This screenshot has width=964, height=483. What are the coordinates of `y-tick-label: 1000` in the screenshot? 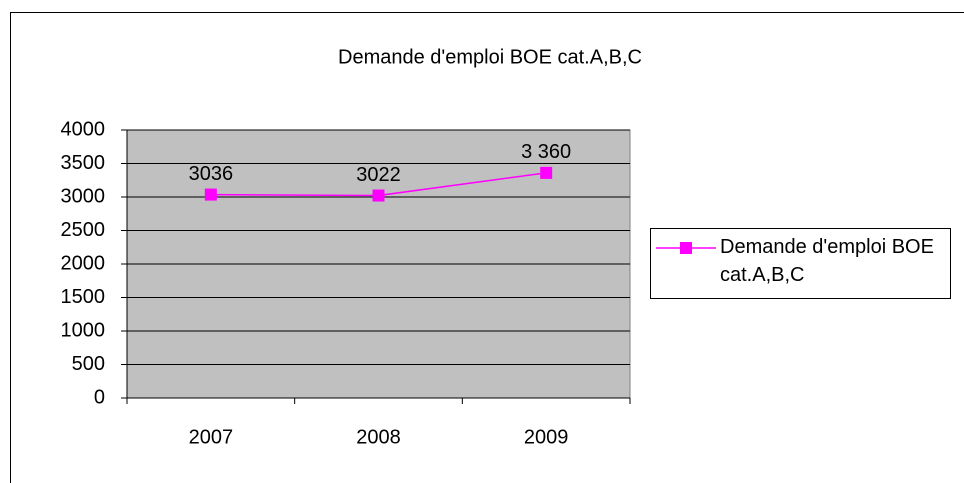 It's located at (83, 330).